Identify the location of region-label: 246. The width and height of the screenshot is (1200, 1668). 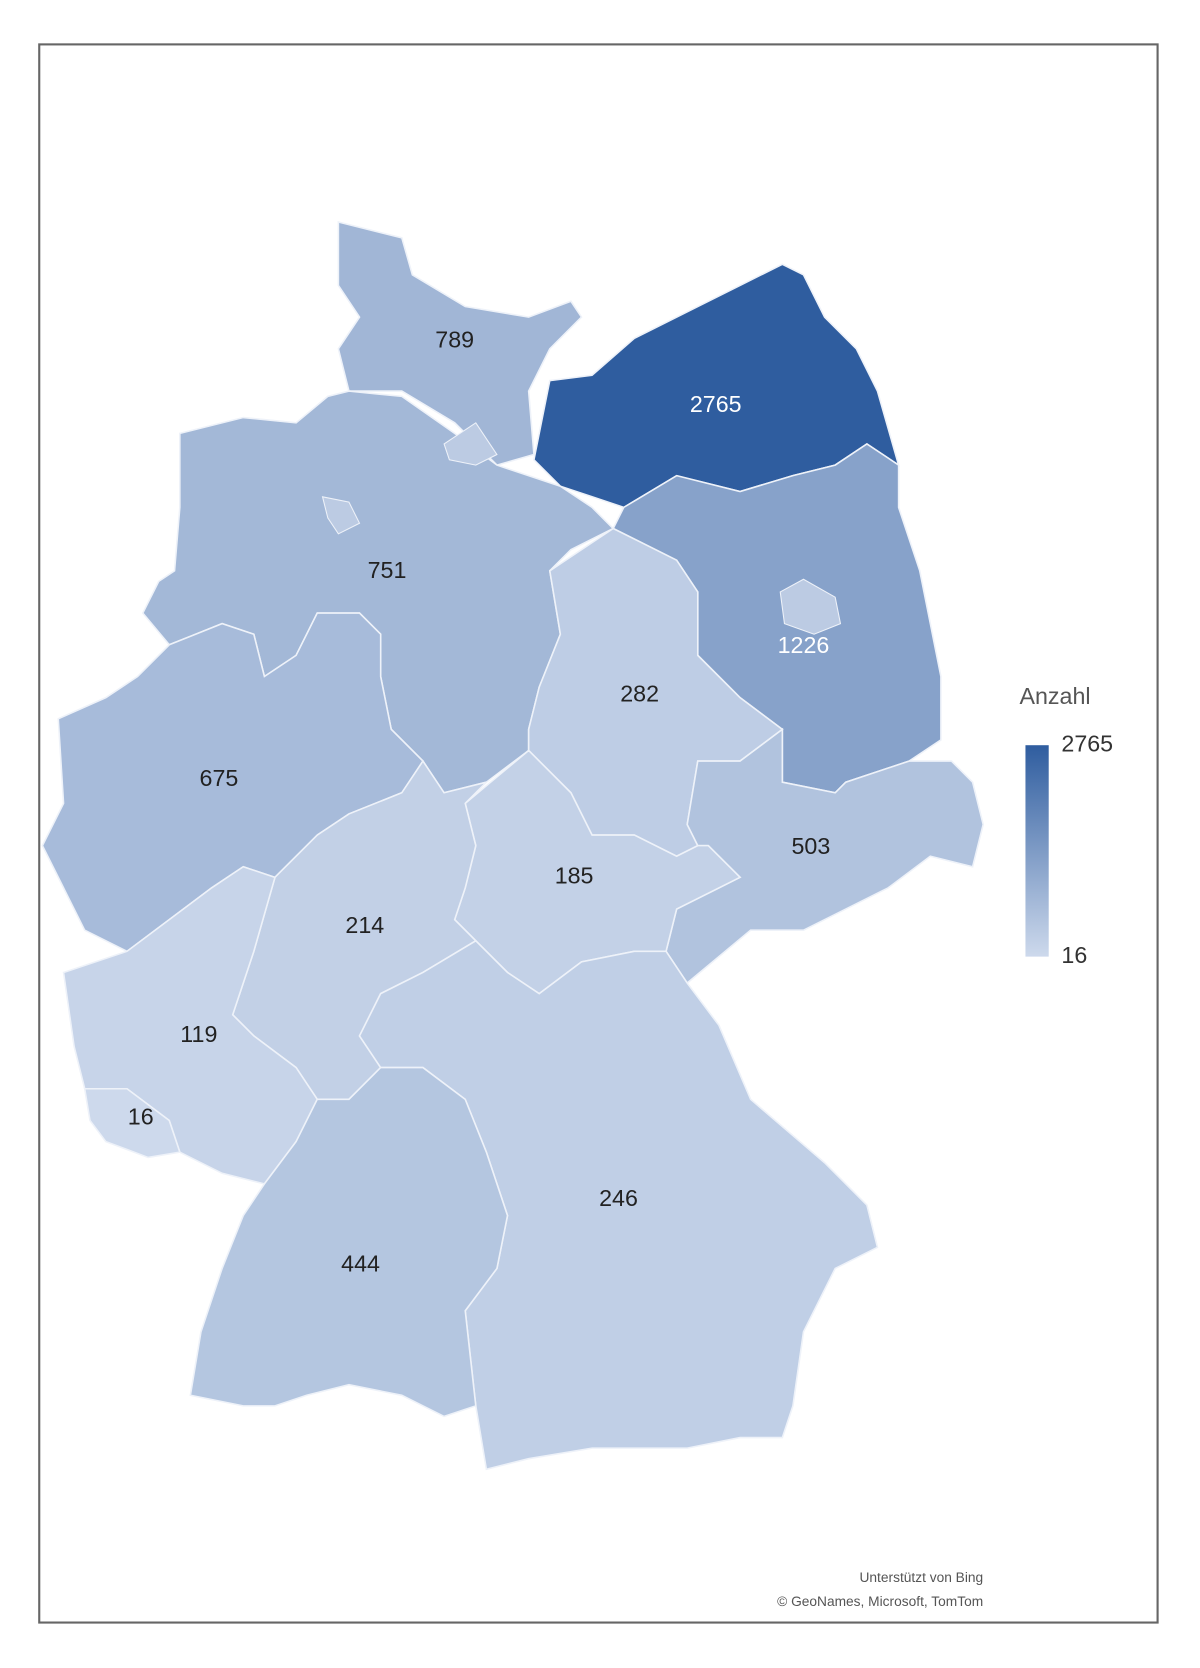
(618, 1198).